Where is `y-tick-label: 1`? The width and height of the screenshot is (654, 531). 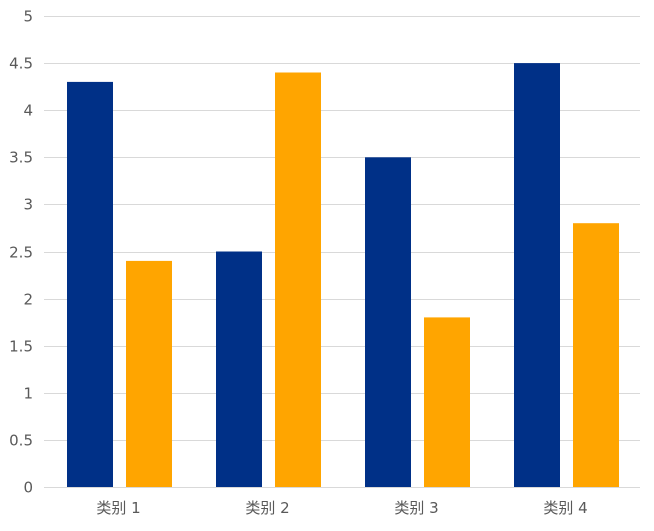
y-tick-label: 1 is located at coordinates (28, 394).